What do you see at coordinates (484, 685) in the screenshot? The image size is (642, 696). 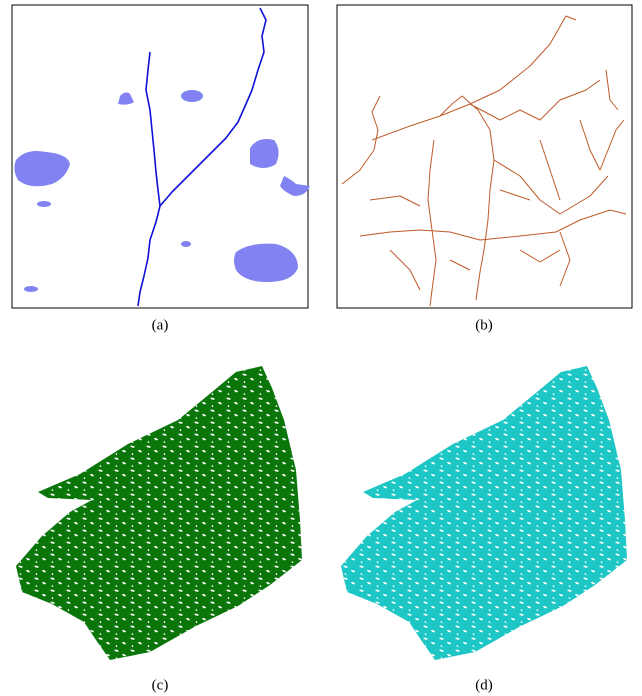 I see `caption: (d)` at bounding box center [484, 685].